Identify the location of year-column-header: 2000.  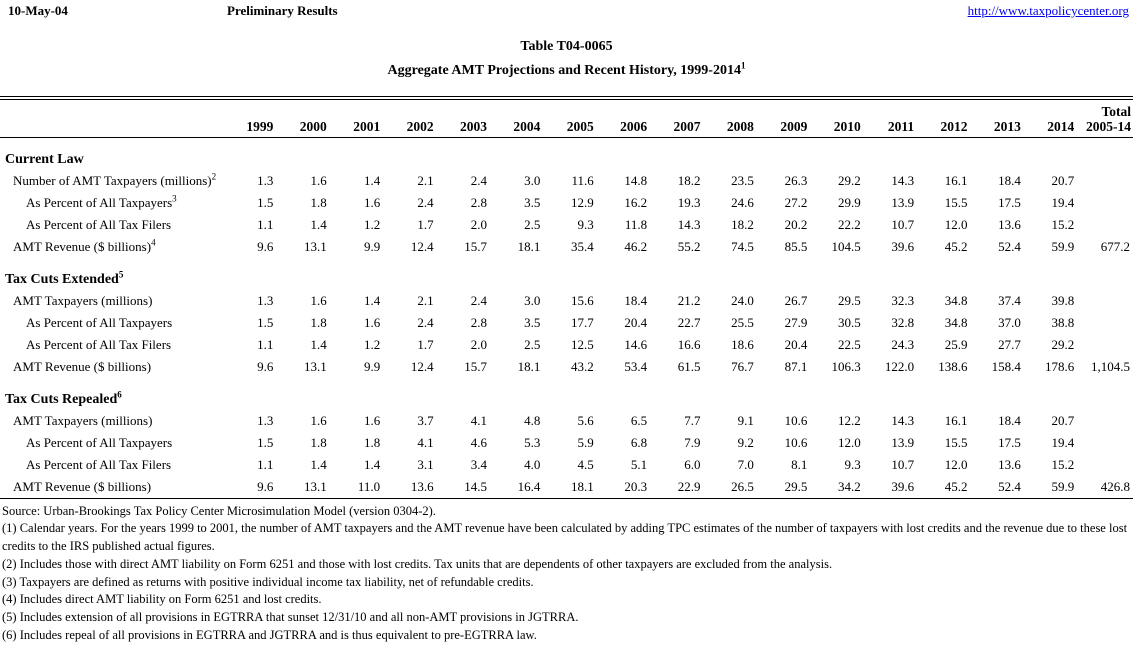
(302, 119).